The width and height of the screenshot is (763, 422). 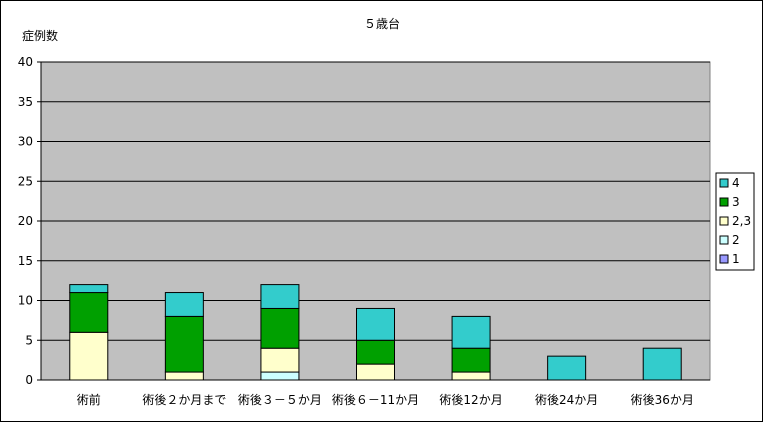 I want to click on y-tick-label: 0, so click(x=29, y=380).